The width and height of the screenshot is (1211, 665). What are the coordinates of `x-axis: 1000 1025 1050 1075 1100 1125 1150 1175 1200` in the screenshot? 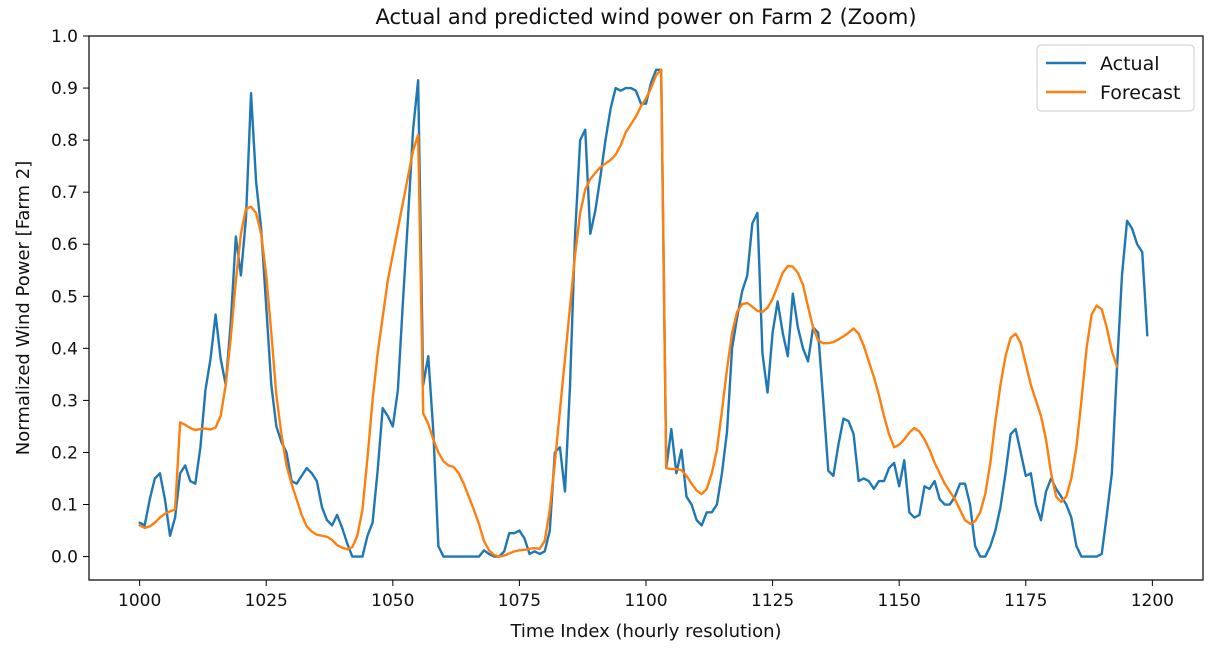 It's located at (646, 595).